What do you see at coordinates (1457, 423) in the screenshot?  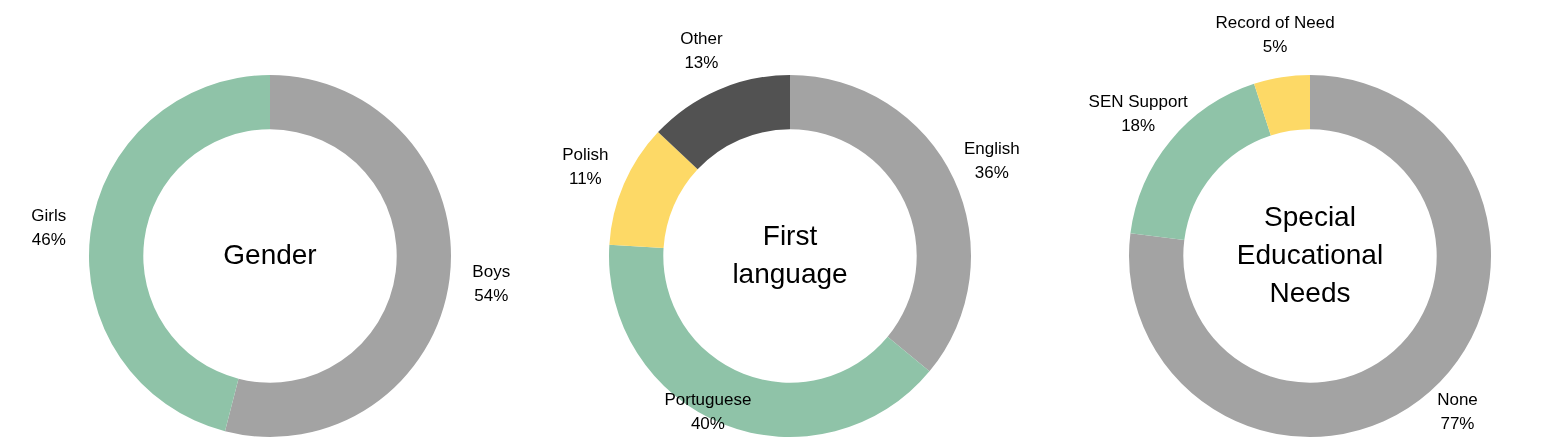 I see `data-label: 77%` at bounding box center [1457, 423].